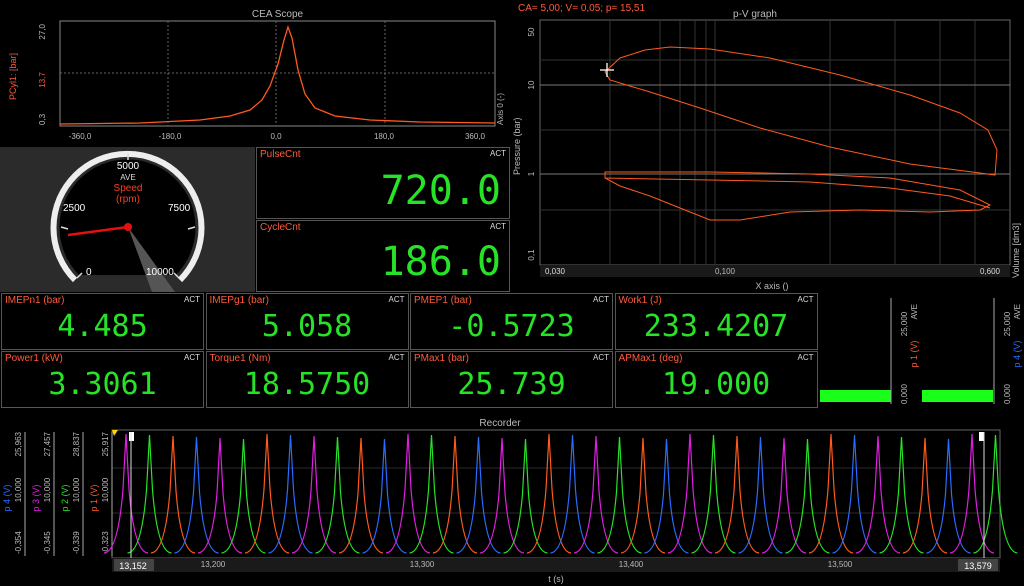  I want to click on pv-xtick-2: 0,600, so click(990, 271).